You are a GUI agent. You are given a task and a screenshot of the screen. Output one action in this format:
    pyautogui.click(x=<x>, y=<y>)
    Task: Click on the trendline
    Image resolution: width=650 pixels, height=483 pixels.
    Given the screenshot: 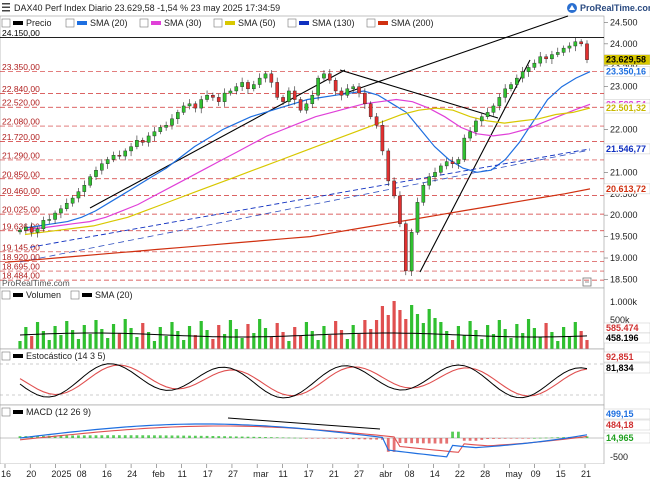 What is the action you would take?
    pyautogui.click(x=419, y=94)
    